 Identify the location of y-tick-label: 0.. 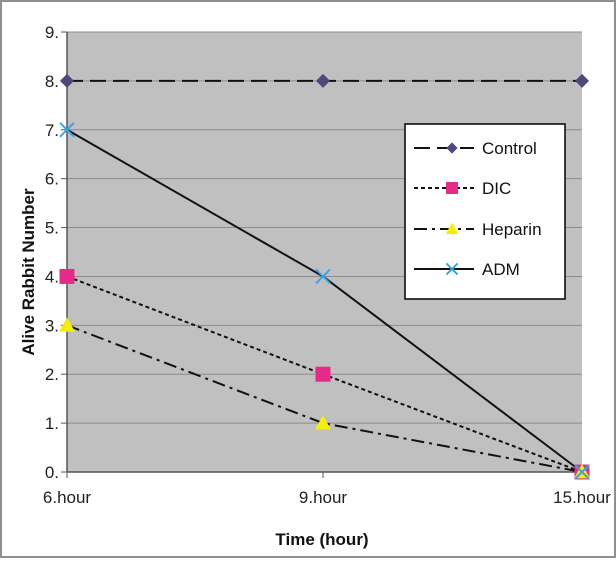
(52, 472).